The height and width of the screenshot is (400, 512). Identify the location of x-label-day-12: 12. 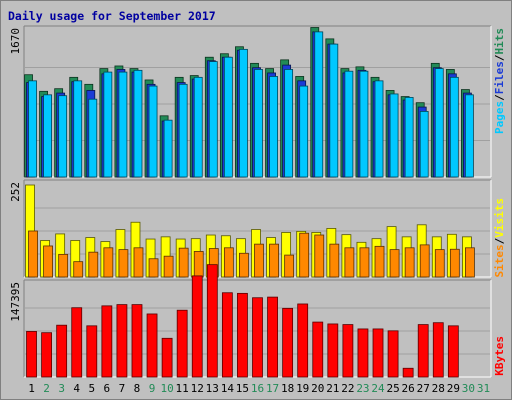
(197, 388).